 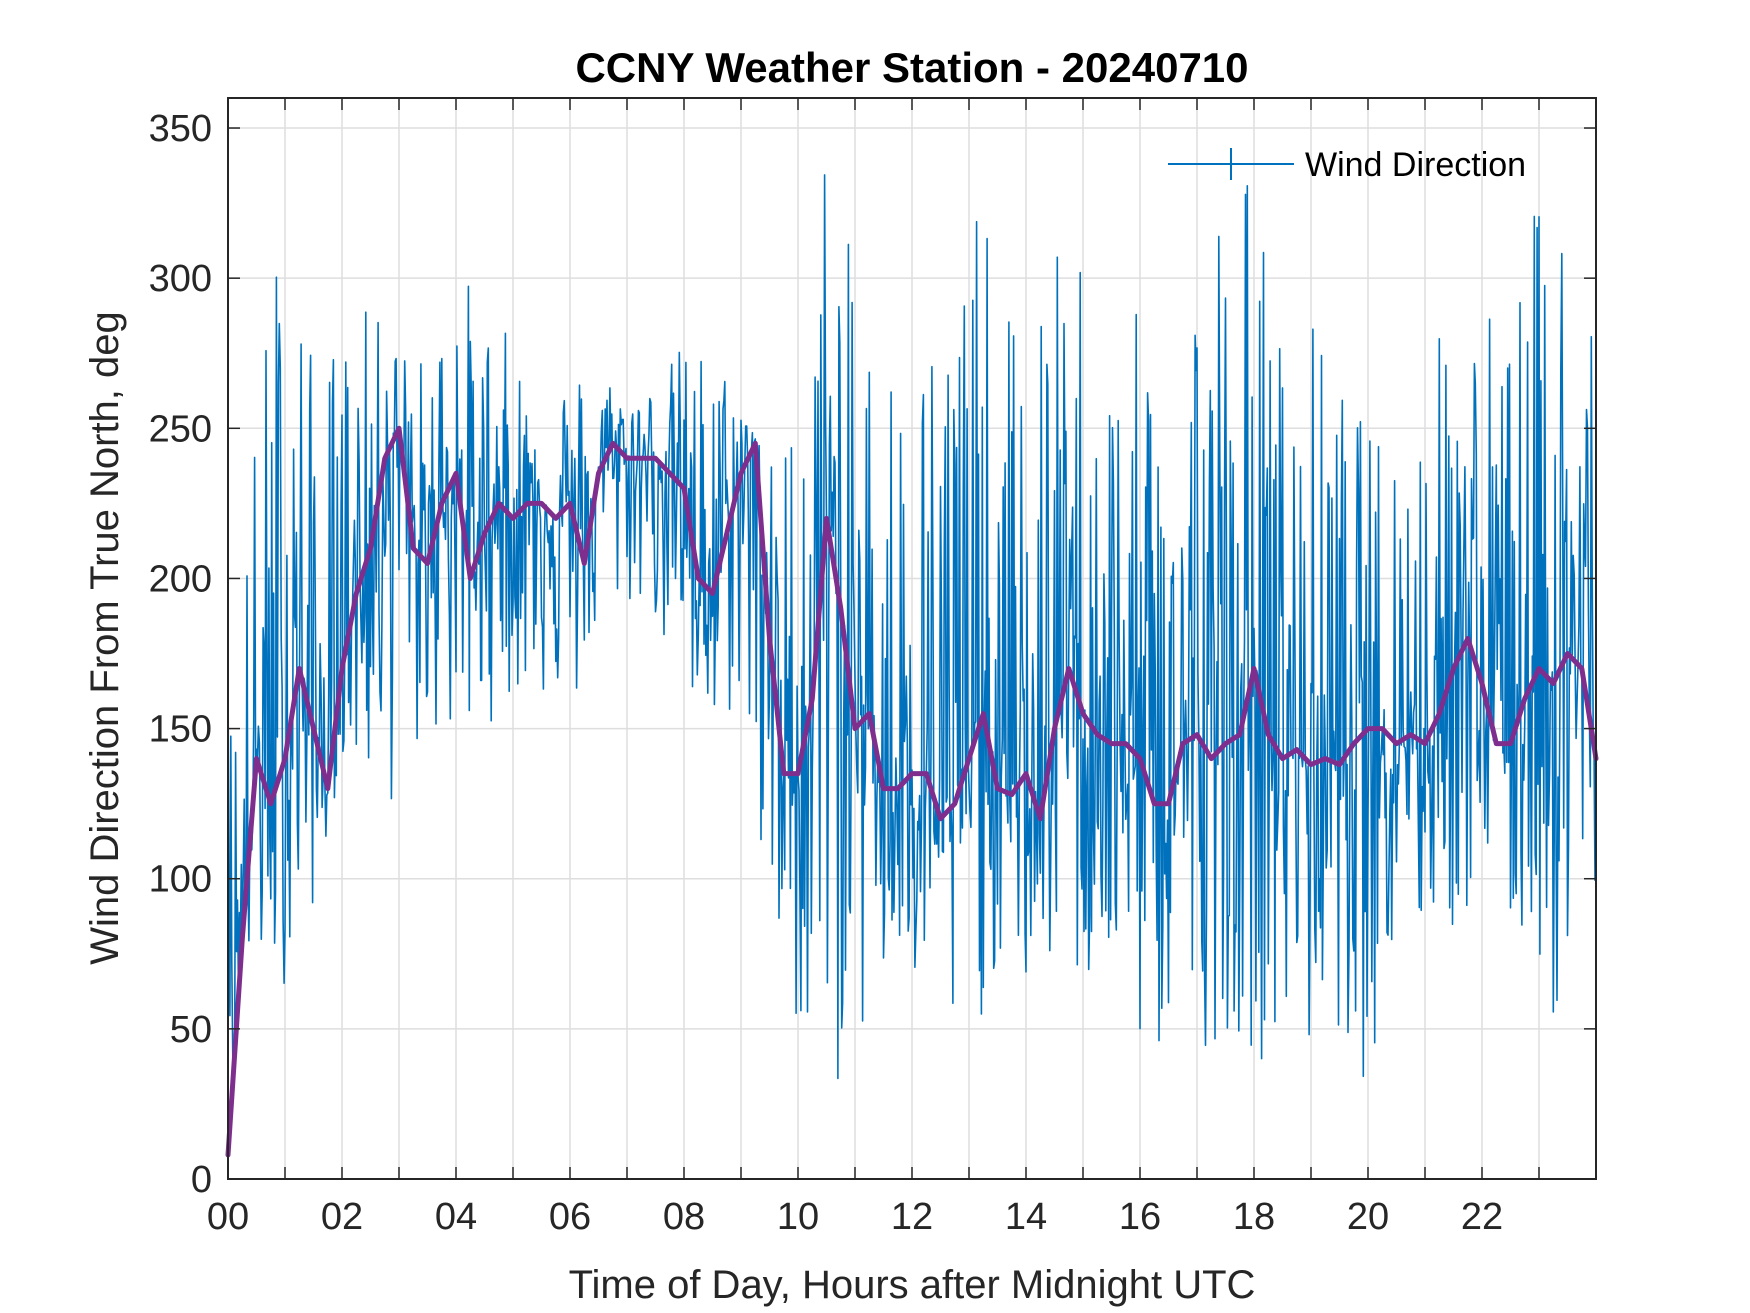 What do you see at coordinates (191, 1030) in the screenshot?
I see `y-tick-label: 50` at bounding box center [191, 1030].